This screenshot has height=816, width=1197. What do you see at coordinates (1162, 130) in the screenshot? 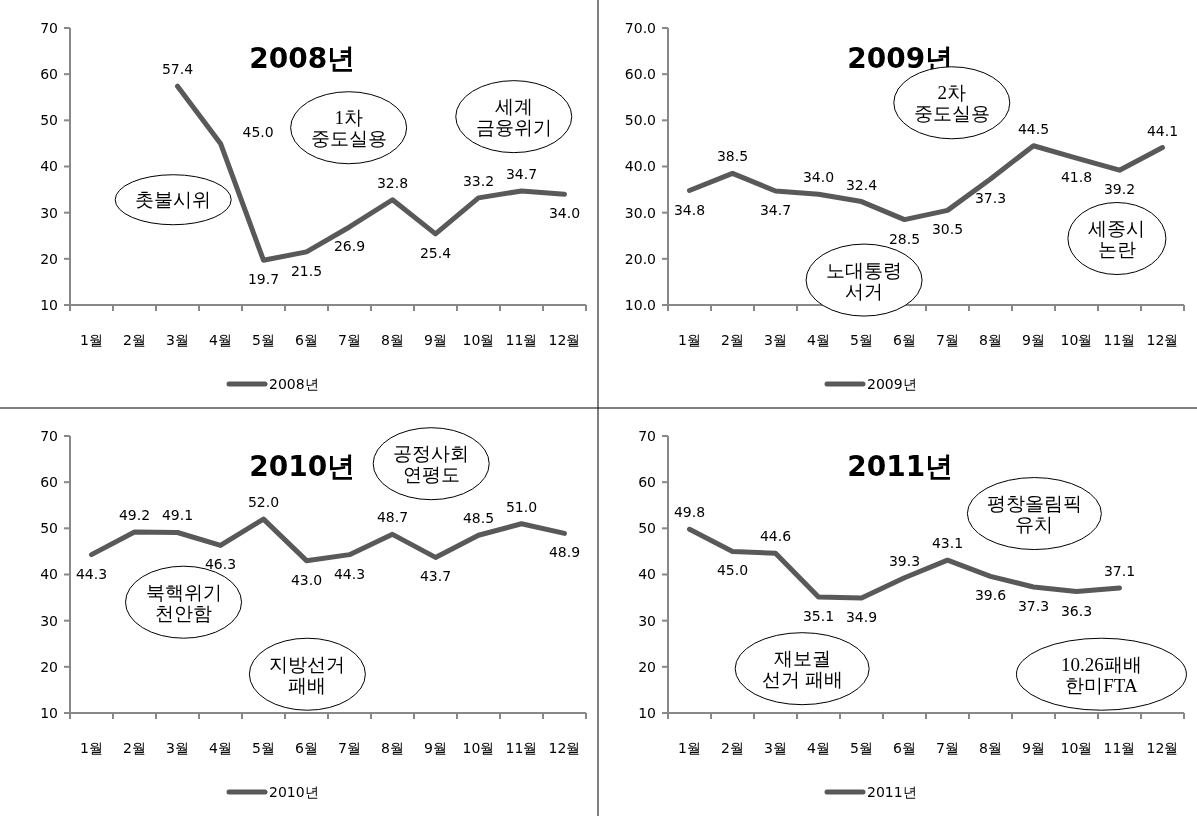
I see `data-label: 44.1` at bounding box center [1162, 130].